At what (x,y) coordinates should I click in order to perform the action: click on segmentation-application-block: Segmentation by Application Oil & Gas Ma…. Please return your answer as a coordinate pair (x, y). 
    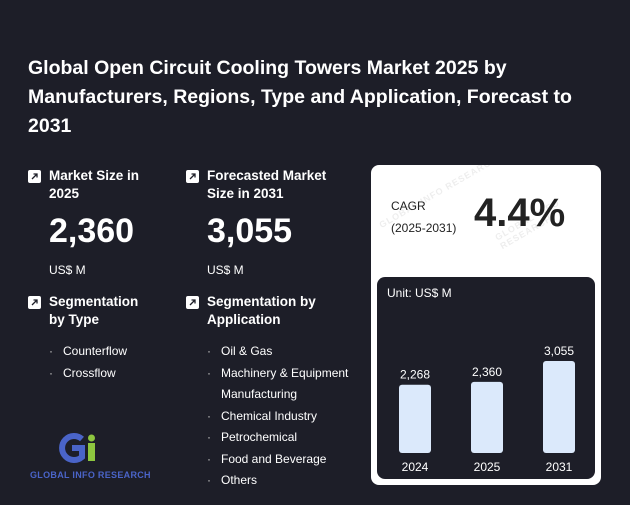
    Looking at the image, I should click on (276, 392).